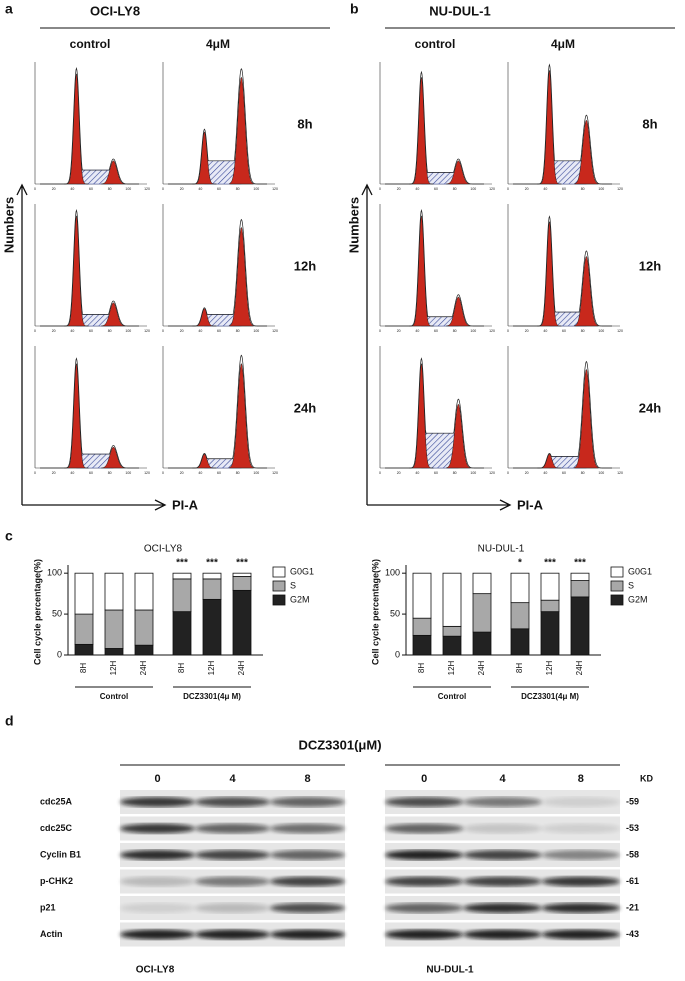  What do you see at coordinates (163, 549) in the screenshot?
I see `chart-title: OCI-LY8` at bounding box center [163, 549].